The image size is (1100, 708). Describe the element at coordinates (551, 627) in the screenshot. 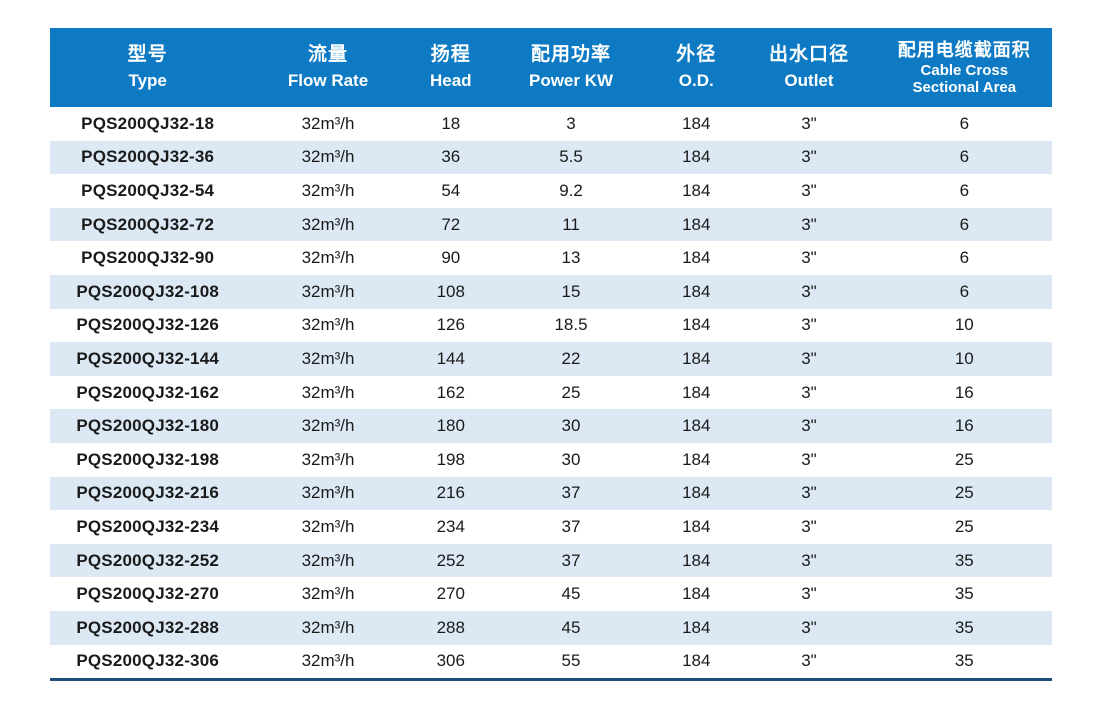

I see `table-row: PQS200QJ32-288 32m³/h 288 45 184 3" 35` at that location.